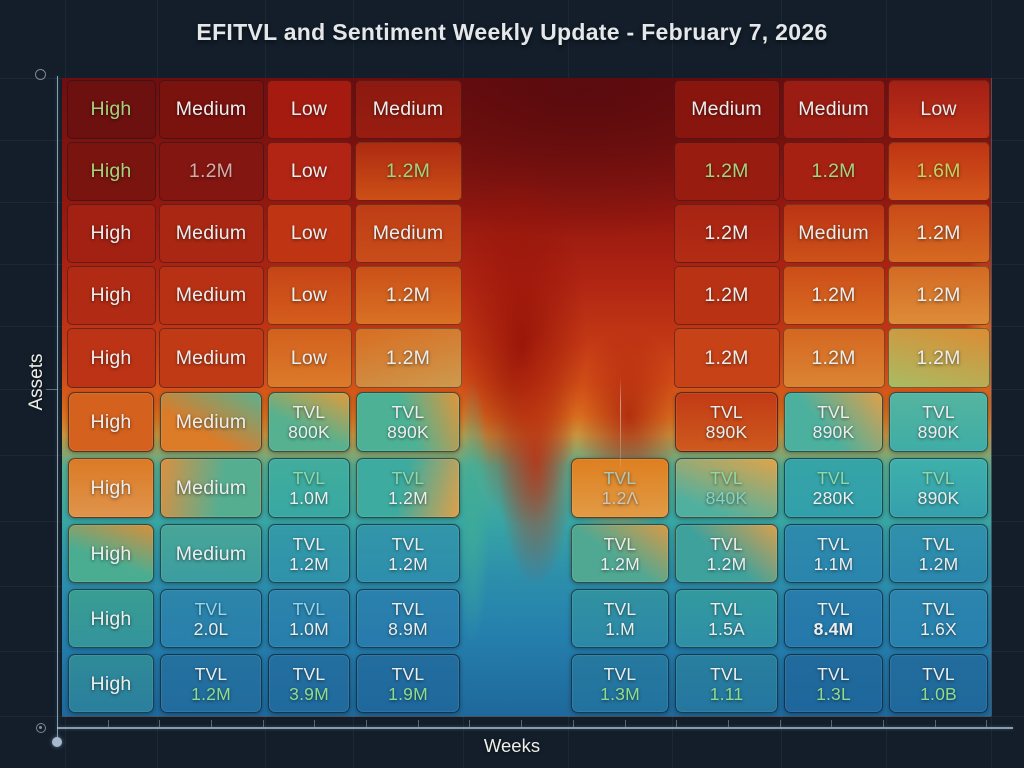 The image size is (1024, 768). Describe the element at coordinates (57, 409) in the screenshot. I see `y-axis-line` at that location.